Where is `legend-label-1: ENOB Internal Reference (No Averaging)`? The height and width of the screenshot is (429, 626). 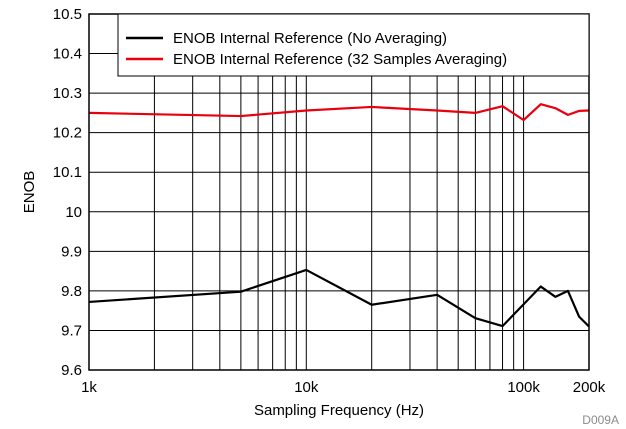 legend-label-1: ENOB Internal Reference (No Averaging) is located at coordinates (310, 38).